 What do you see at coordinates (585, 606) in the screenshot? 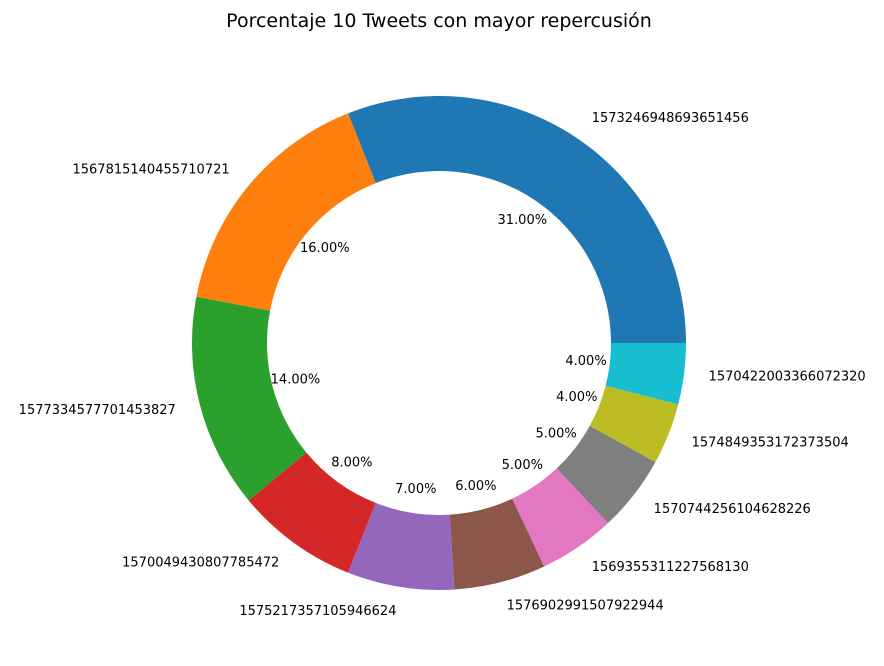
I see `slice-category-label-6: 1576902991507922944` at bounding box center [585, 606].